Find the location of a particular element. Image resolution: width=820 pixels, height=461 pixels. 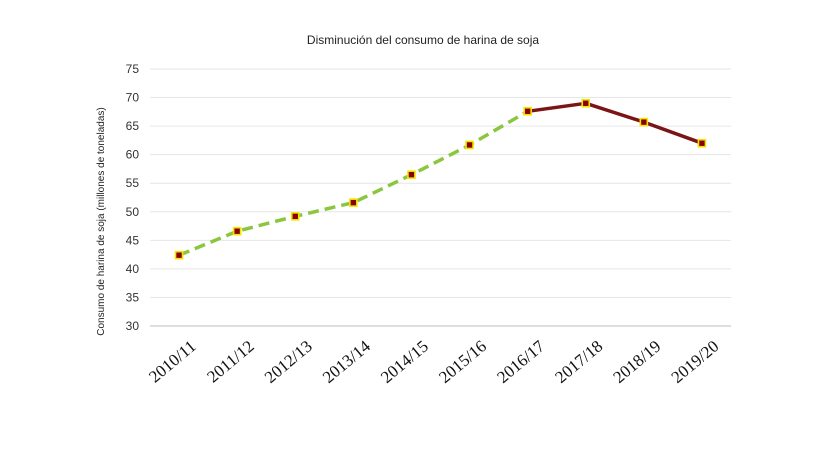

x-tick-label: 2010/11 is located at coordinates (172, 362).